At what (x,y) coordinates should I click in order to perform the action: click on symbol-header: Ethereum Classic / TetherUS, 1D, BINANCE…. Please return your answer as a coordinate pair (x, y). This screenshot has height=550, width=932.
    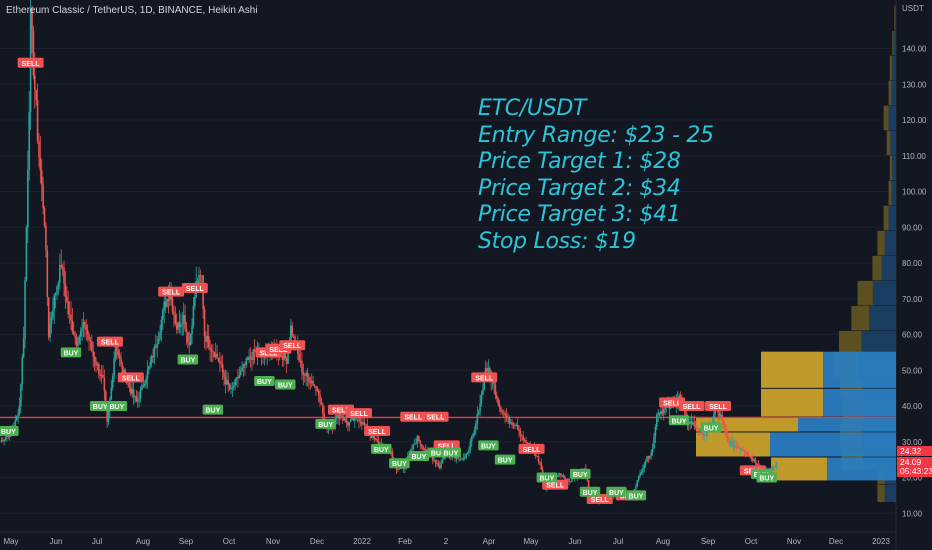
    Looking at the image, I should click on (132, 10).